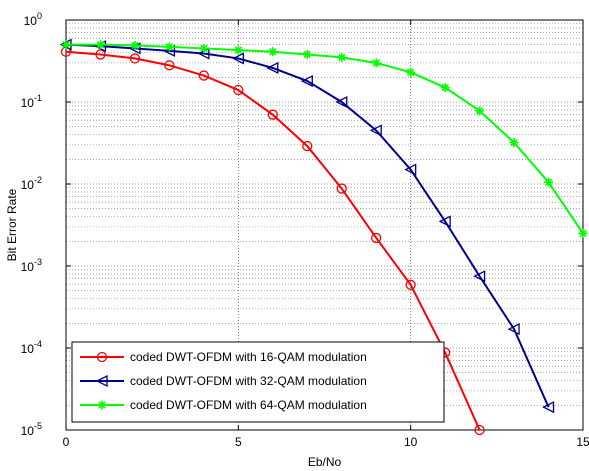 The width and height of the screenshot is (589, 471). What do you see at coordinates (38, 180) in the screenshot?
I see `y-tick-exponent: -2` at bounding box center [38, 180].